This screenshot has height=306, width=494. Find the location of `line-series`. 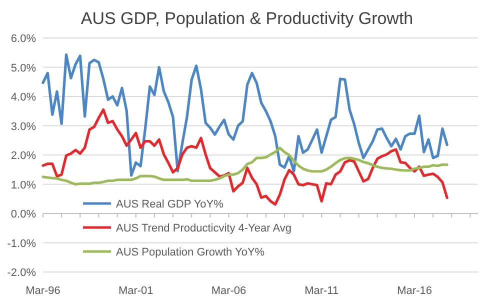

line-series is located at coordinates (245, 166).